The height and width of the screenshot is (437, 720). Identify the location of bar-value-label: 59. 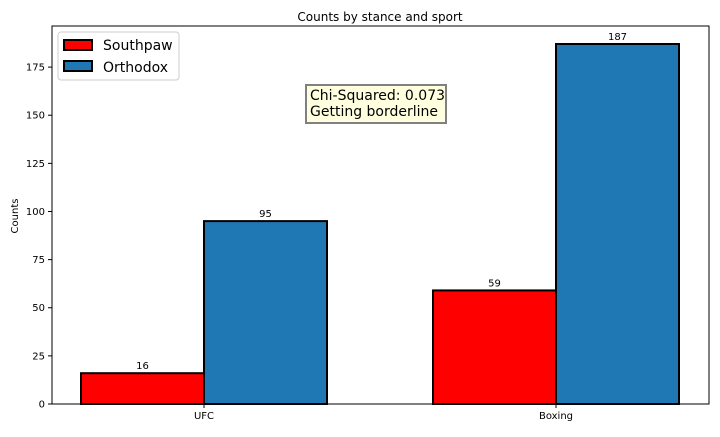
(494, 283).